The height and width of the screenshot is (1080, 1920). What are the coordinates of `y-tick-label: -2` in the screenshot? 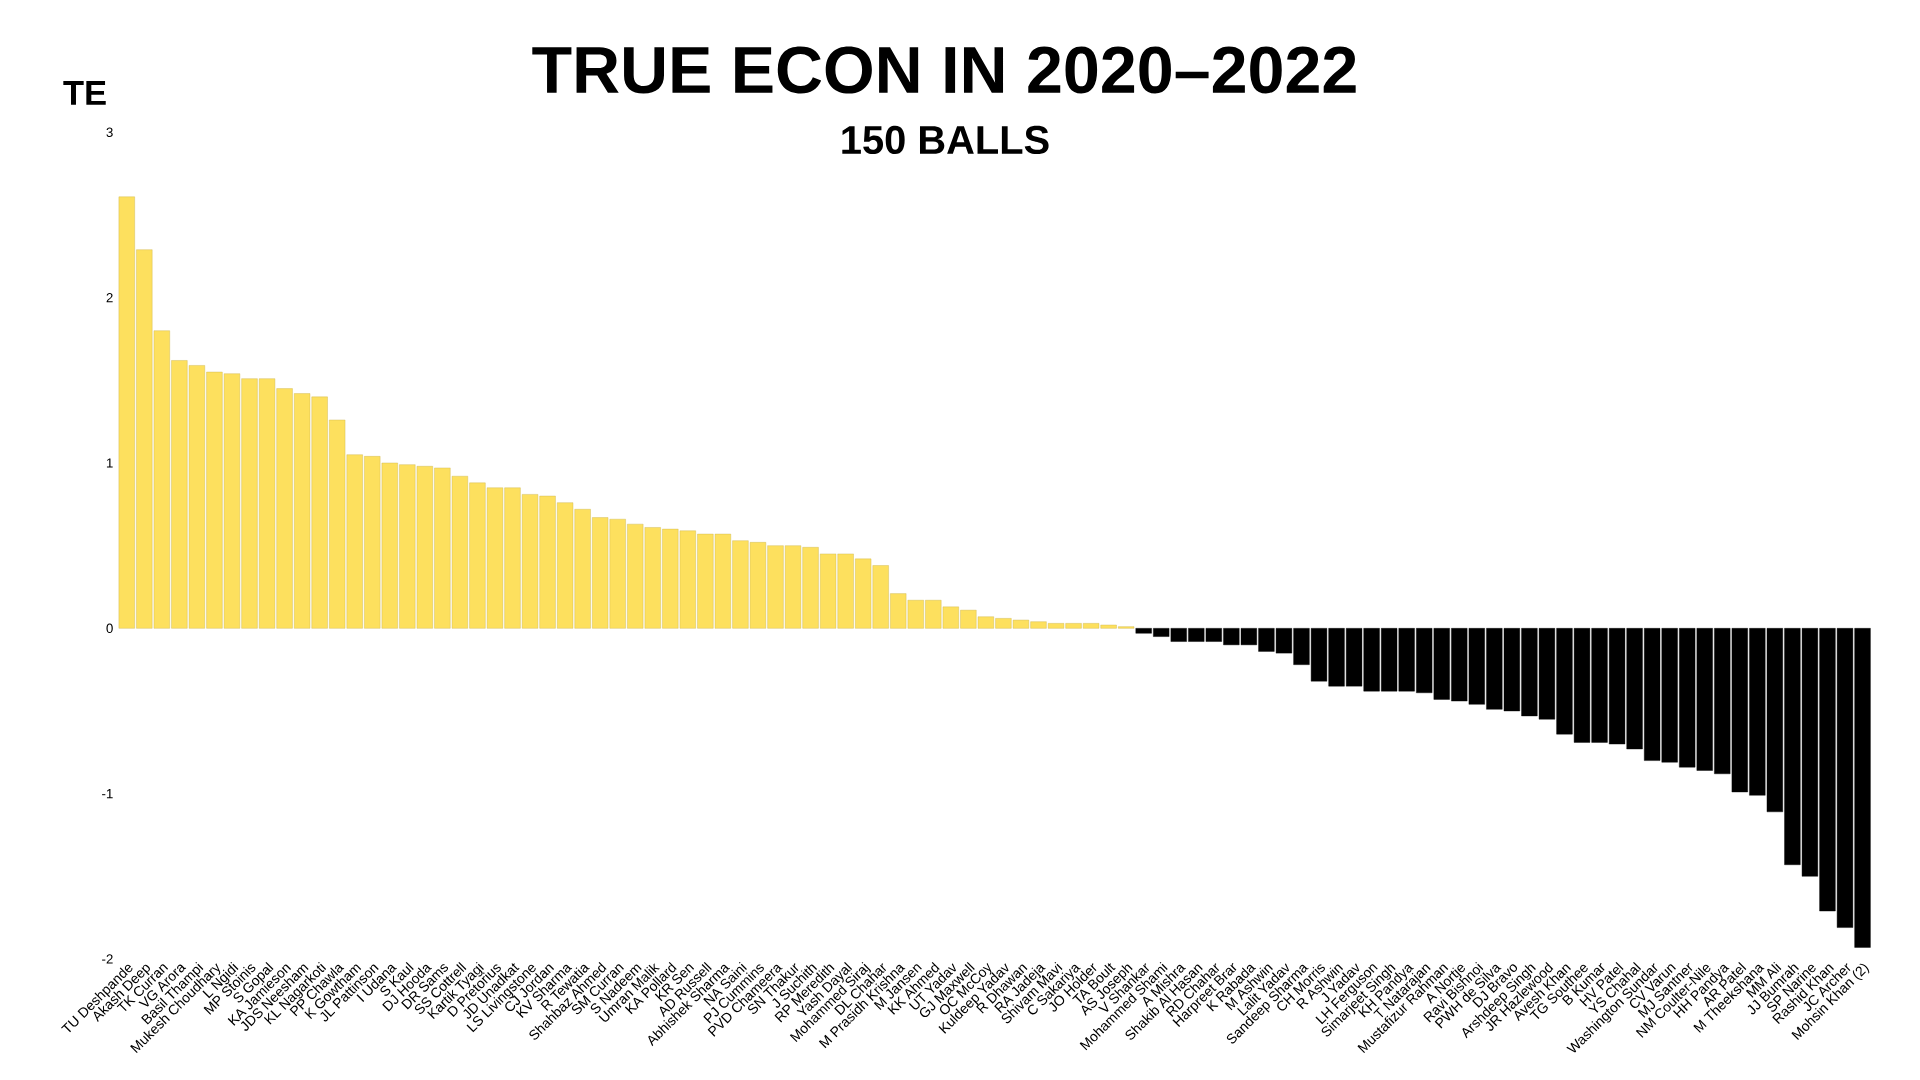 It's located at (107, 959).